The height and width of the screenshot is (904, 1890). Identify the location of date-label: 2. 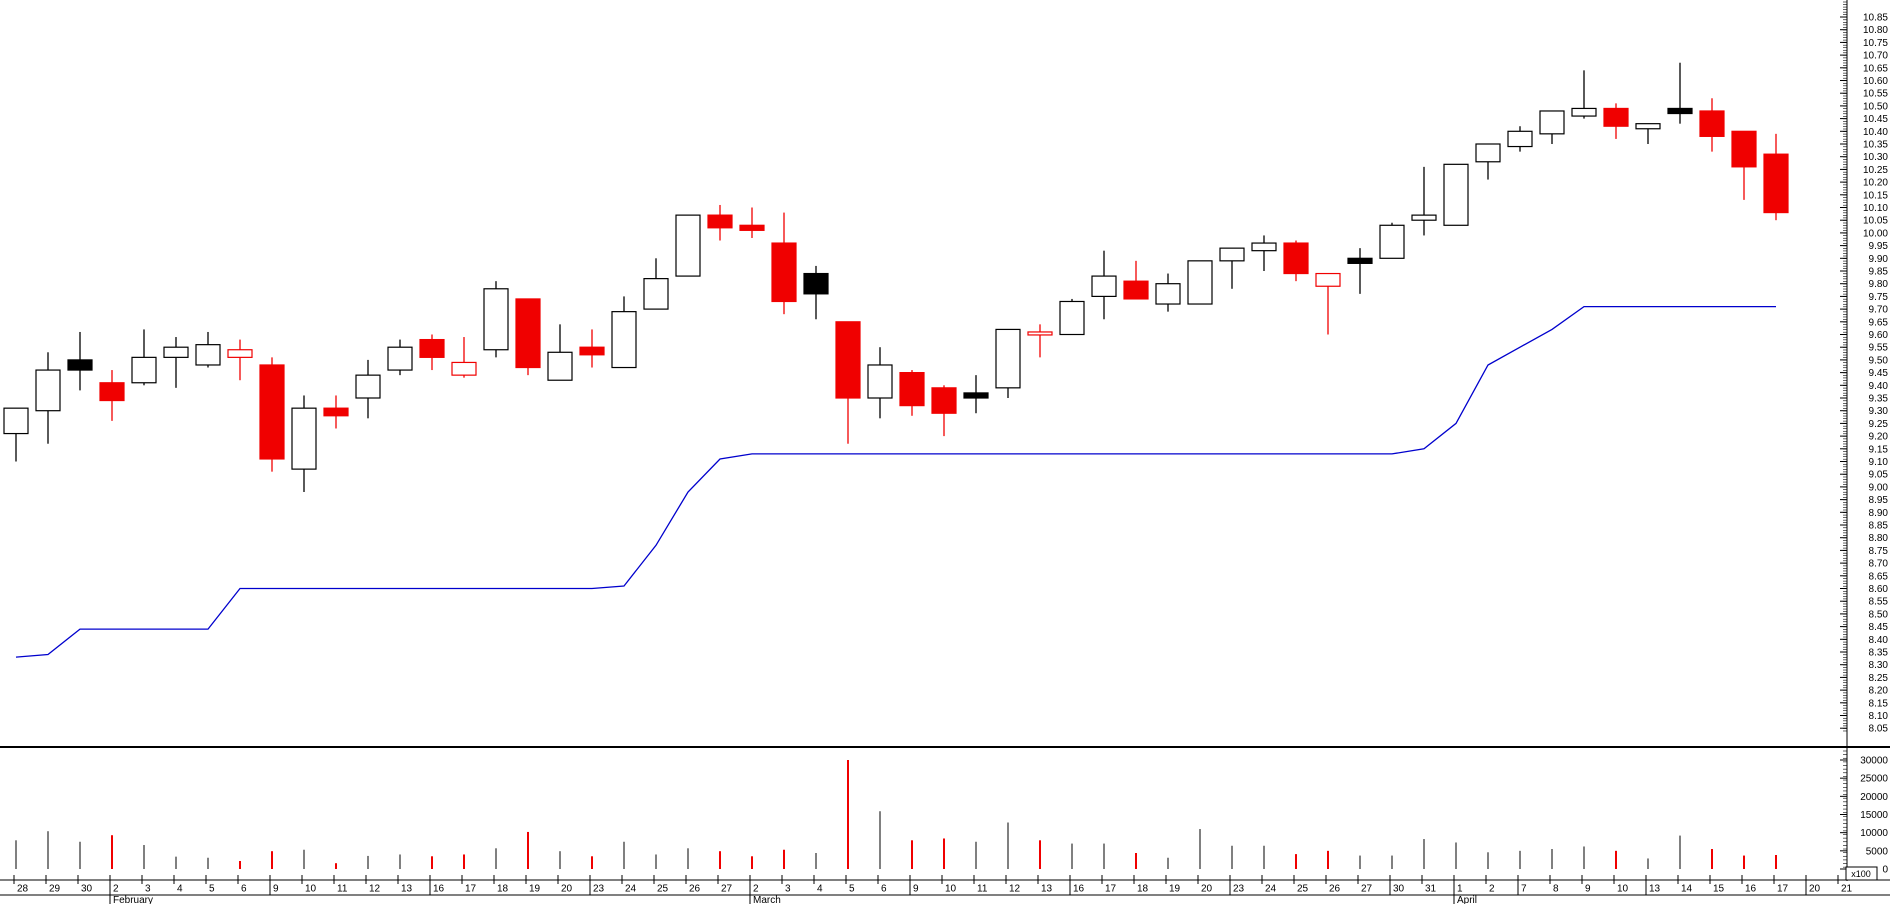
(1492, 889).